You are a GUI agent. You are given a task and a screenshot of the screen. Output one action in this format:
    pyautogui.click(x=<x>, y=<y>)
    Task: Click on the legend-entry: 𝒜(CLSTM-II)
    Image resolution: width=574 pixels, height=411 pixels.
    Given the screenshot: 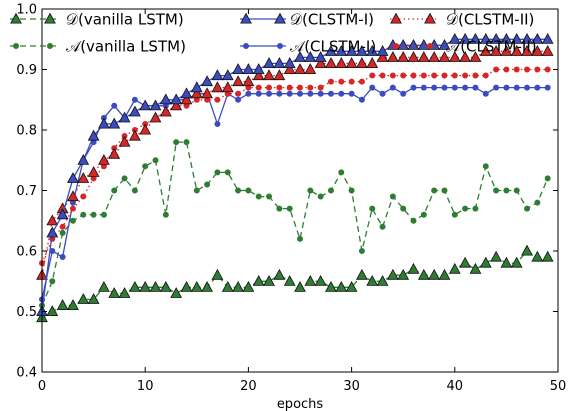 What is the action you would take?
    pyautogui.click(x=463, y=47)
    